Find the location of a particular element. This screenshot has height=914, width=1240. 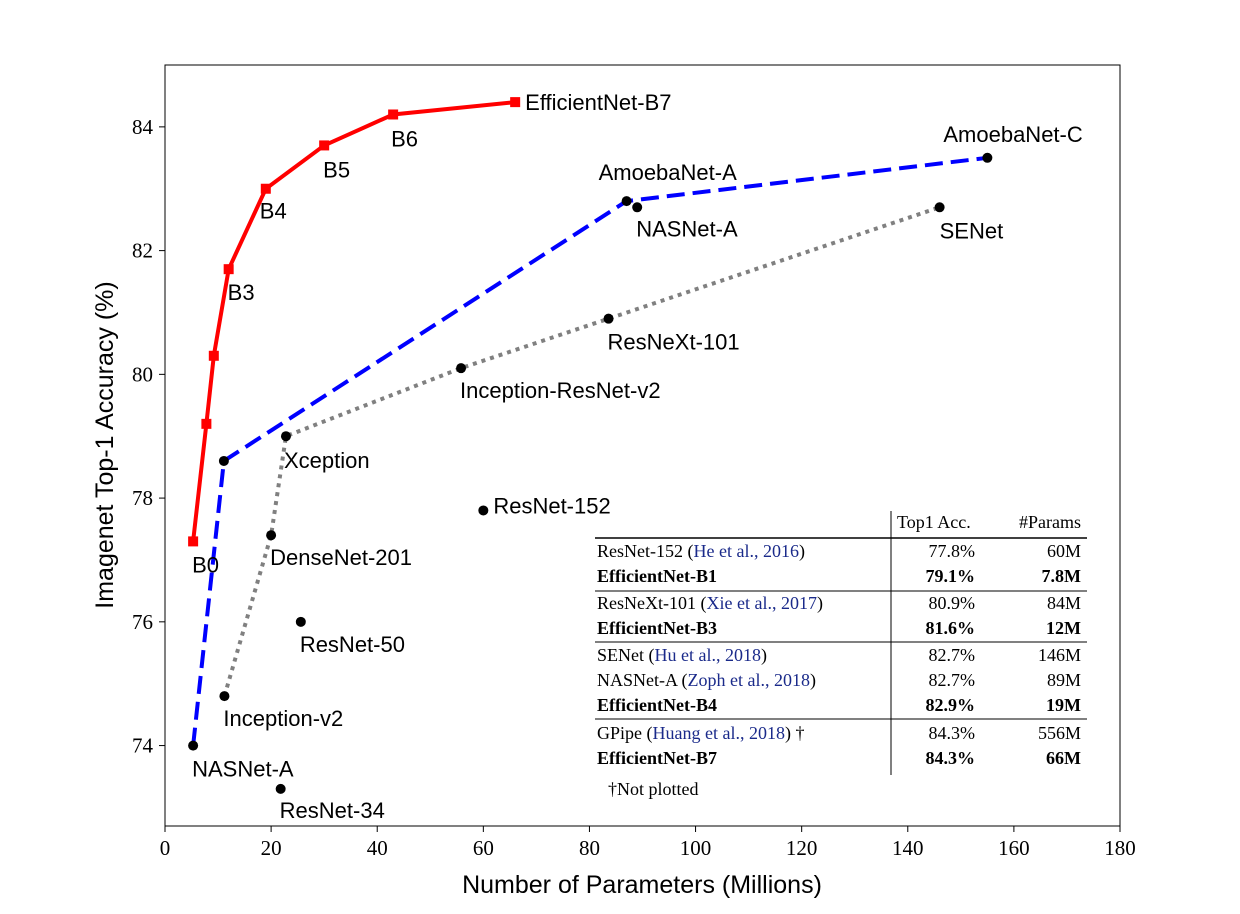

table-row-params: 146M is located at coordinates (1059, 655).